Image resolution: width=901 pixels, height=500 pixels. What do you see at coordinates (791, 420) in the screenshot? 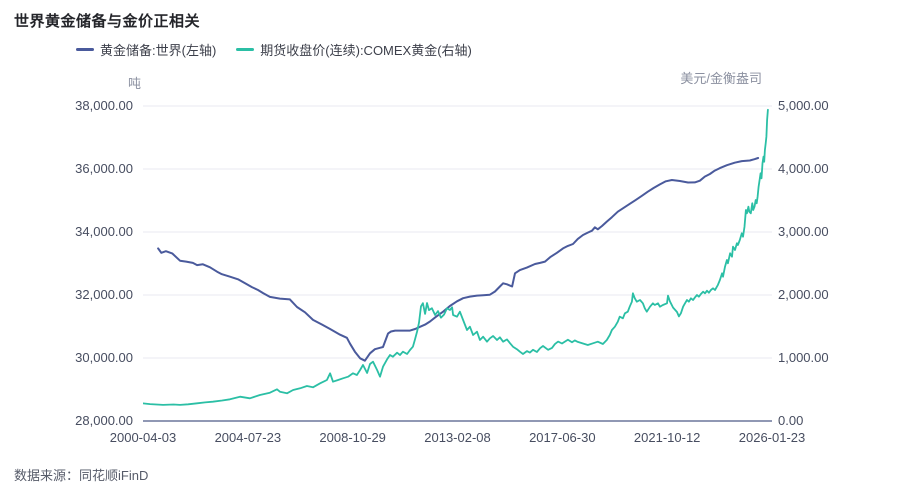
I see `right-axis-tick: 0.00` at bounding box center [791, 420].